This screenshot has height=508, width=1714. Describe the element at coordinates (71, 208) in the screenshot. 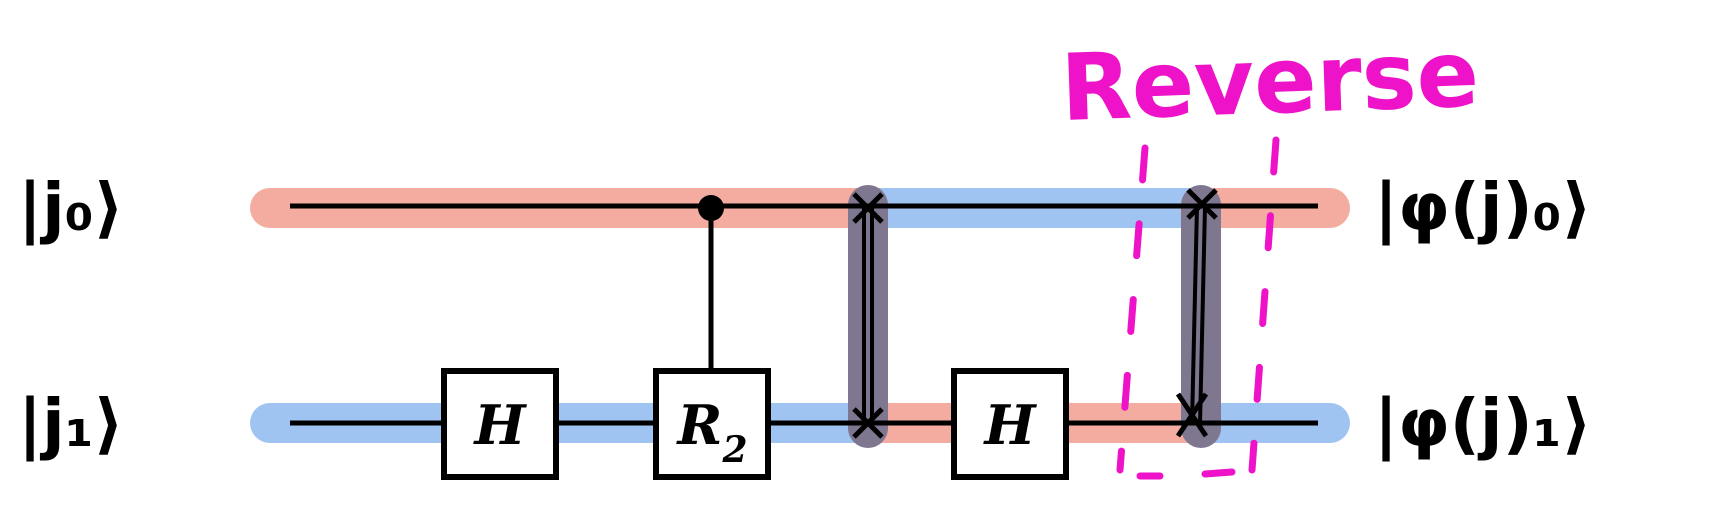

I see `input-label-q0: |j₀⟩` at that location.